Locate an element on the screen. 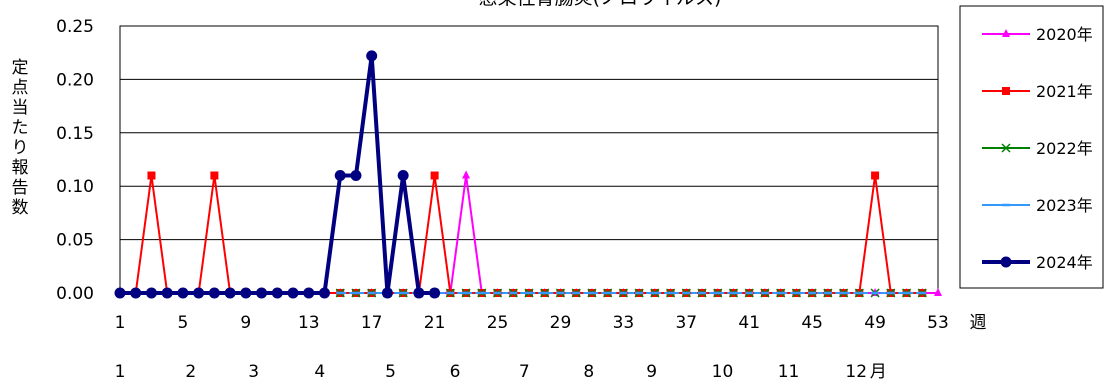  month-tick-label: 2 is located at coordinates (190, 372).